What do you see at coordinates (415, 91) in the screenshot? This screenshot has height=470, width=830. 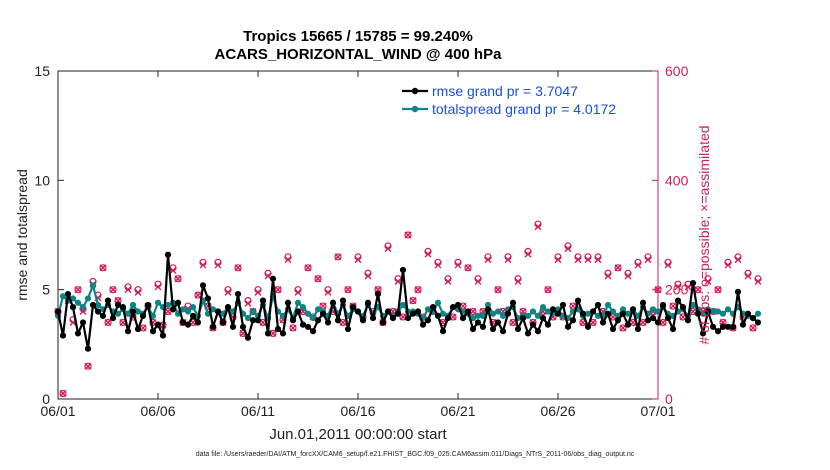 I see `legend-rmse-marker` at bounding box center [415, 91].